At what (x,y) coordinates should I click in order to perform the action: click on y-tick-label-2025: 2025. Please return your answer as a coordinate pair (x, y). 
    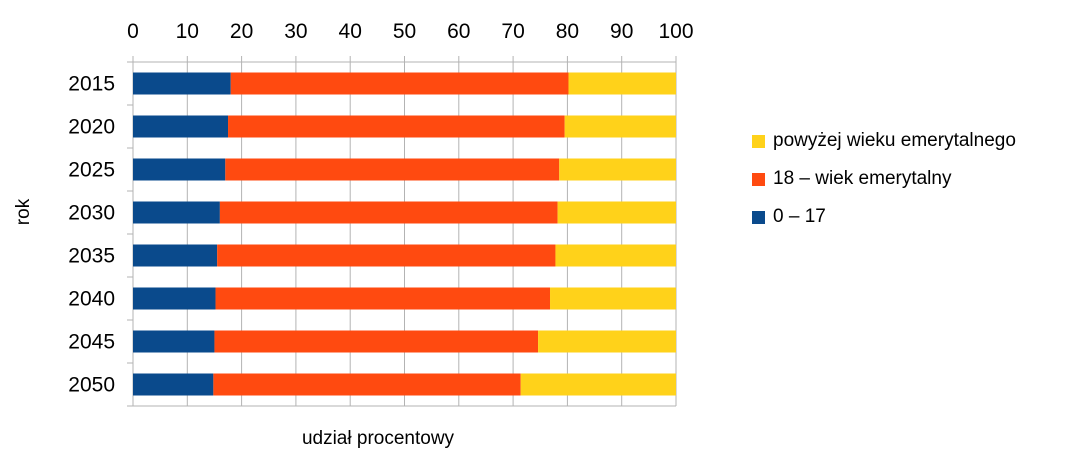
    Looking at the image, I should click on (91, 170).